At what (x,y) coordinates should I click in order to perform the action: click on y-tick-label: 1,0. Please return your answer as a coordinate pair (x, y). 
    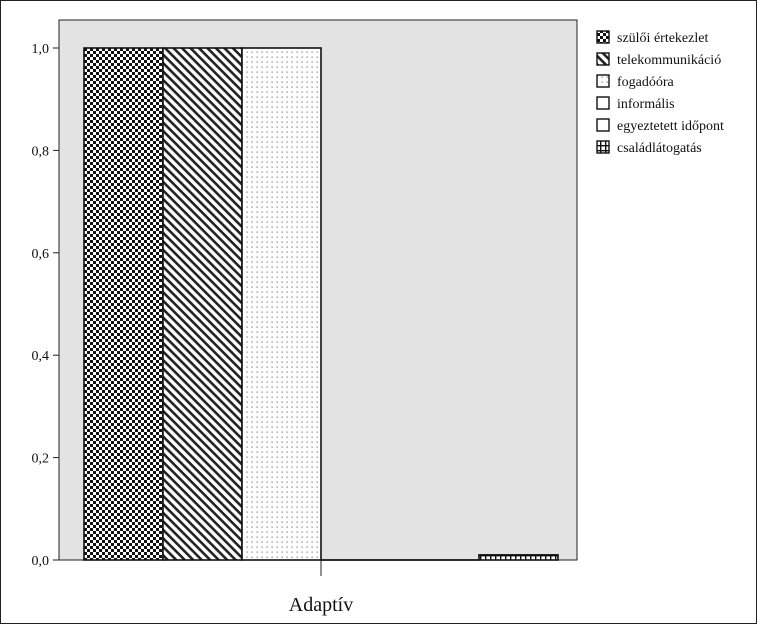
    Looking at the image, I should click on (41, 49).